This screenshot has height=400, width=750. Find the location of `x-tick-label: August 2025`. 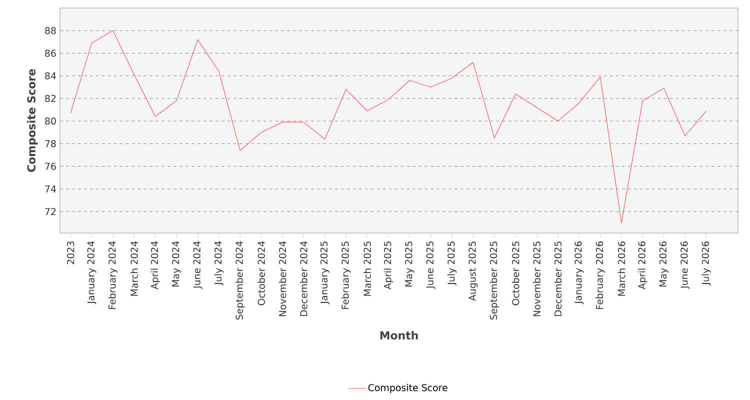

x-tick-label: August 2025 is located at coordinates (473, 271).